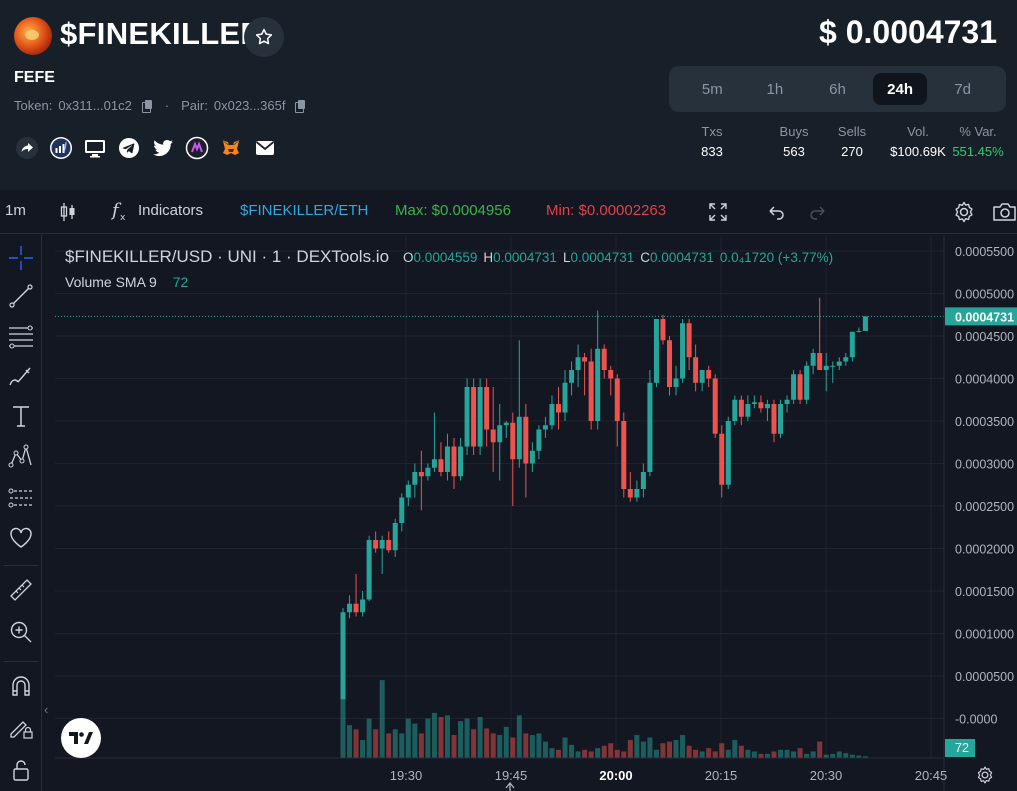  What do you see at coordinates (163, 148) in the screenshot?
I see `twitter-icon` at bounding box center [163, 148].